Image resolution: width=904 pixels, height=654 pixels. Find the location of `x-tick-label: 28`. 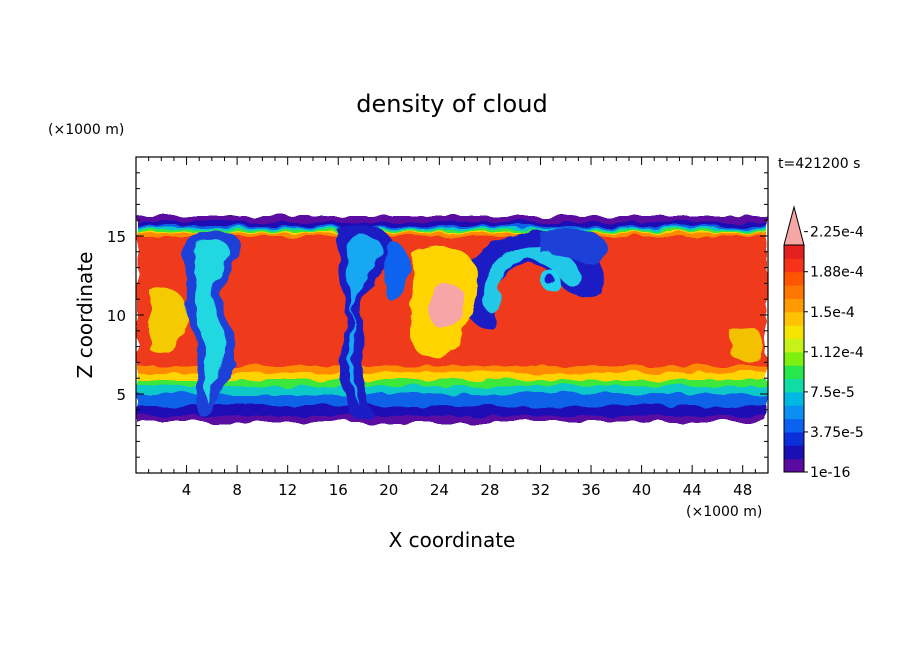

x-tick-label: 28 is located at coordinates (489, 490).